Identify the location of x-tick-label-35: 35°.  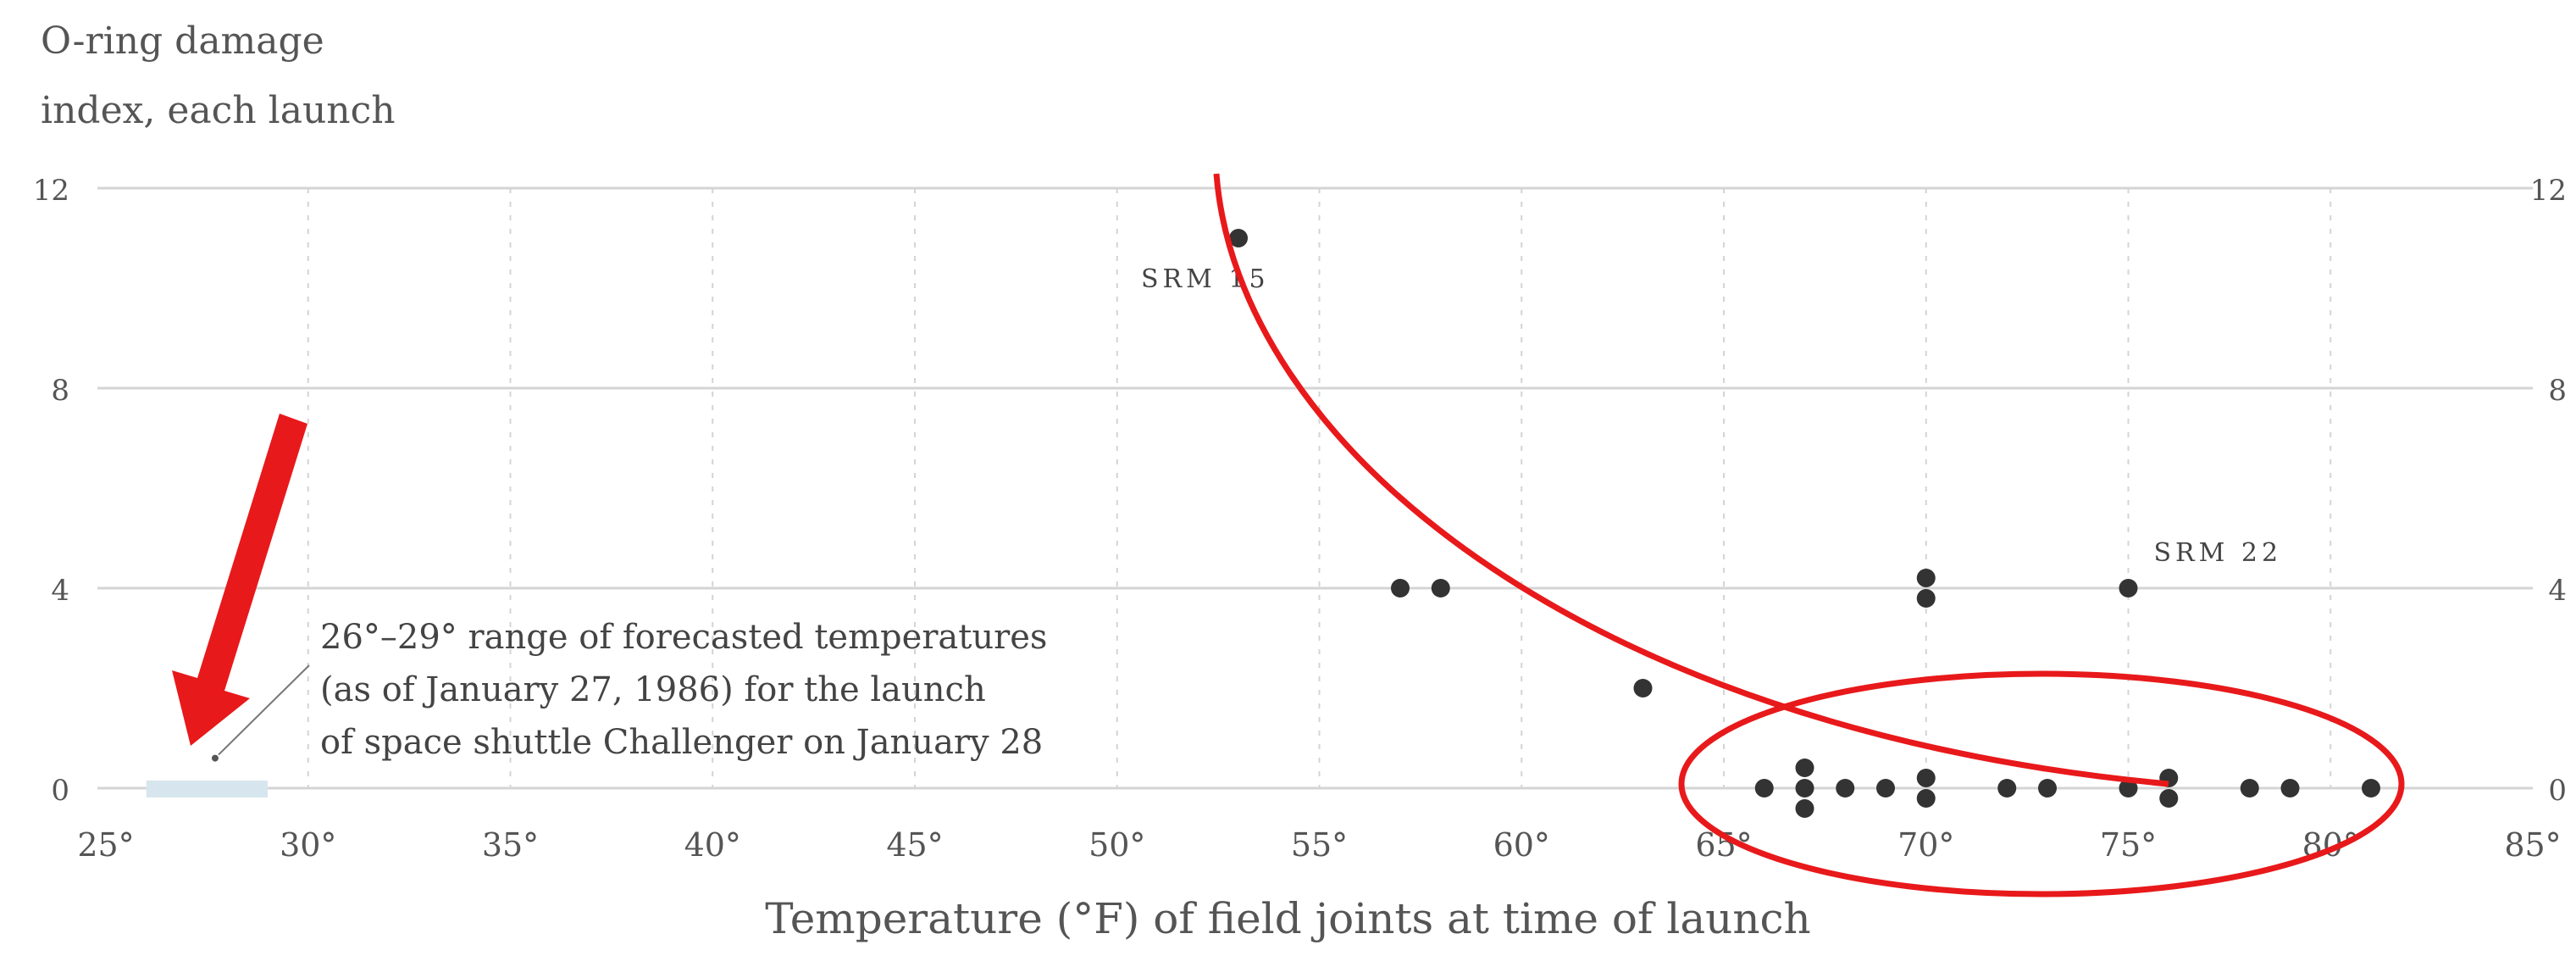
(510, 845).